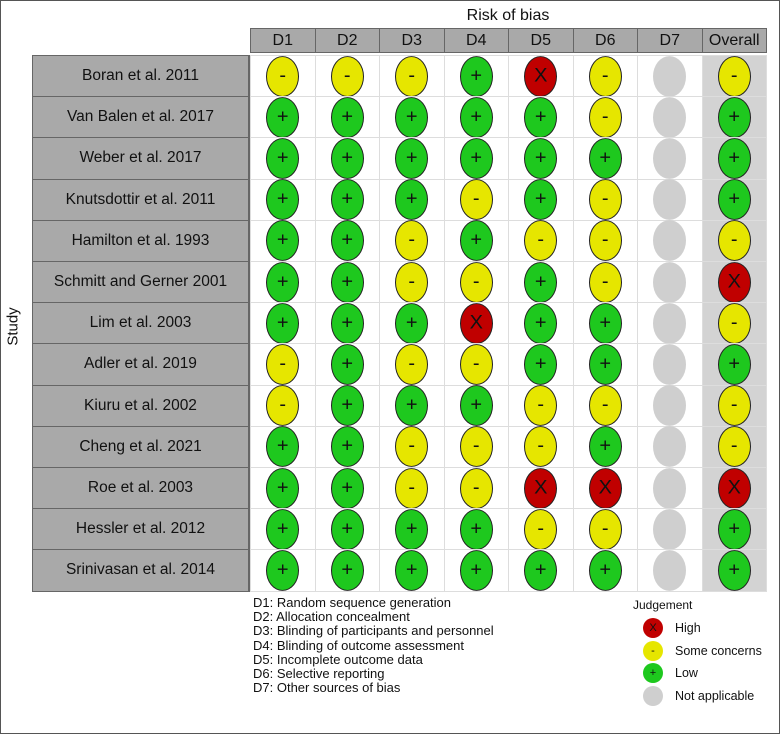 Image resolution: width=780 pixels, height=734 pixels. I want to click on study-label: Adler et al. 2019, so click(141, 364).